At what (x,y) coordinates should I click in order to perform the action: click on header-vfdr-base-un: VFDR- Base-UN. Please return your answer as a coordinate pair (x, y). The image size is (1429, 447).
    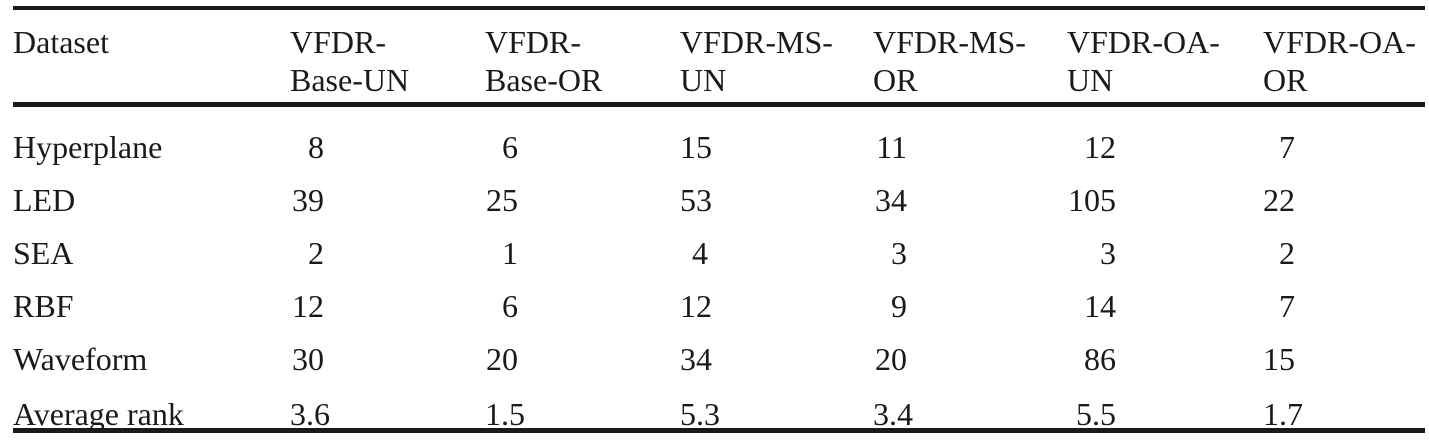
    Looking at the image, I should click on (350, 61).